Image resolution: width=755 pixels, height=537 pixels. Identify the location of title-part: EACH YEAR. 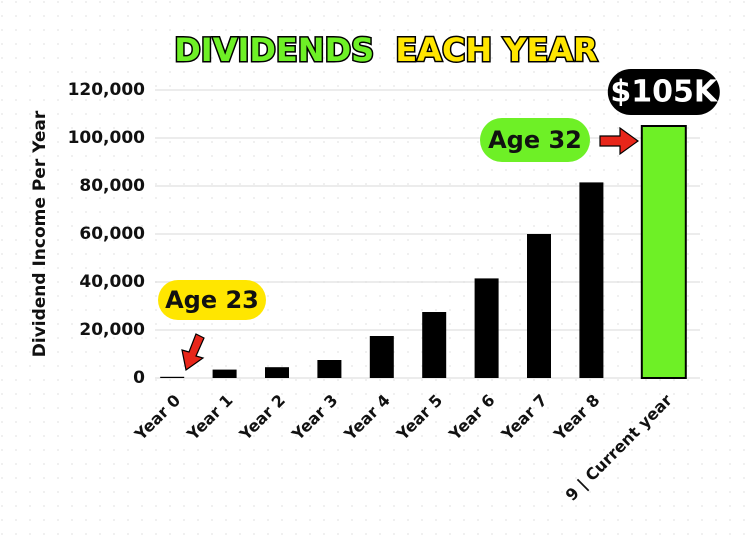
(496, 50).